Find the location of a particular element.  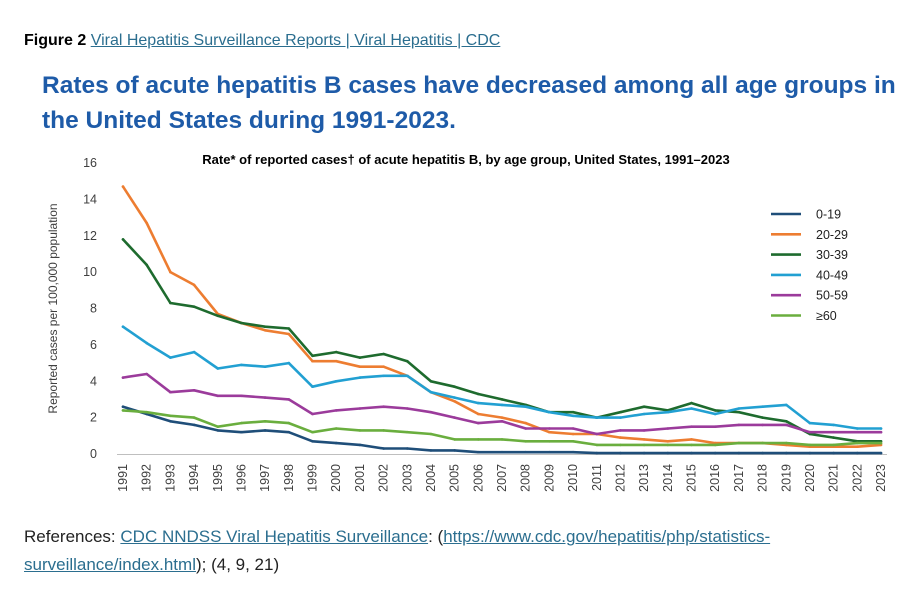

x-tick-label: 2002 is located at coordinates (384, 478).